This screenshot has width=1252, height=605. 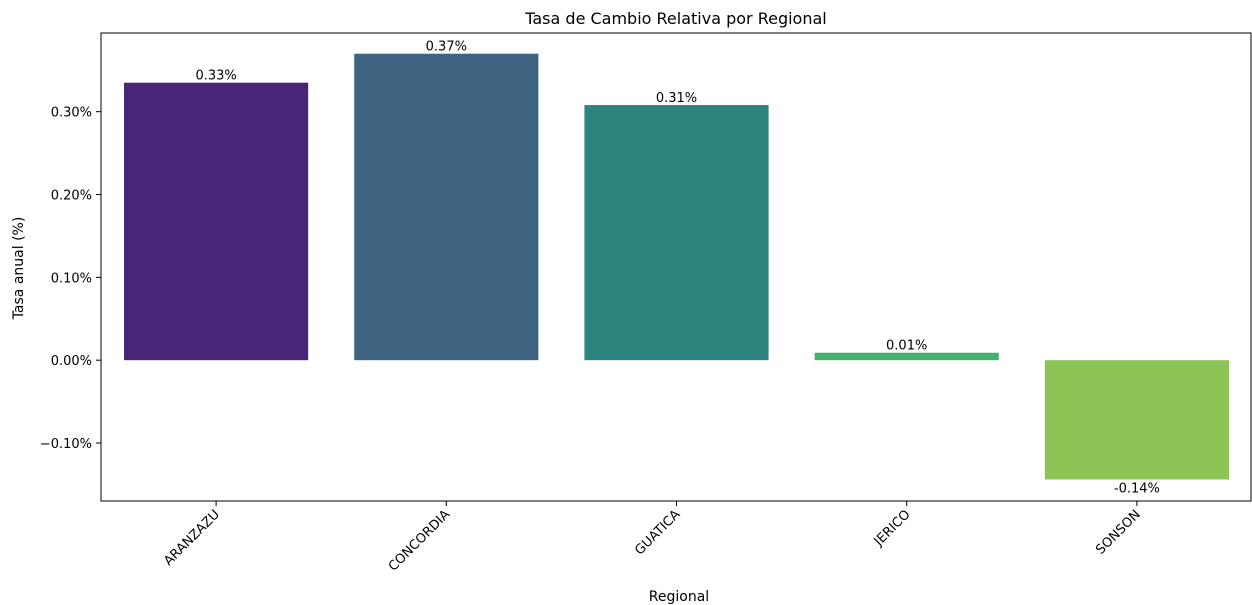 What do you see at coordinates (676, 98) in the screenshot?
I see `data-label-guatica: 0.31%` at bounding box center [676, 98].